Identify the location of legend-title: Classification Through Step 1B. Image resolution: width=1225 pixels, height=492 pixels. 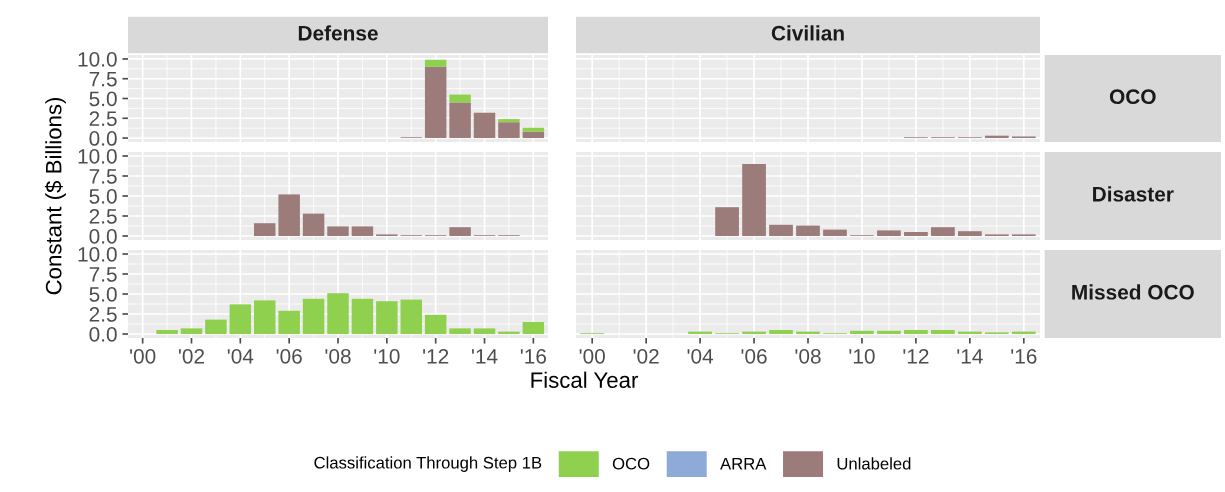
(428, 464).